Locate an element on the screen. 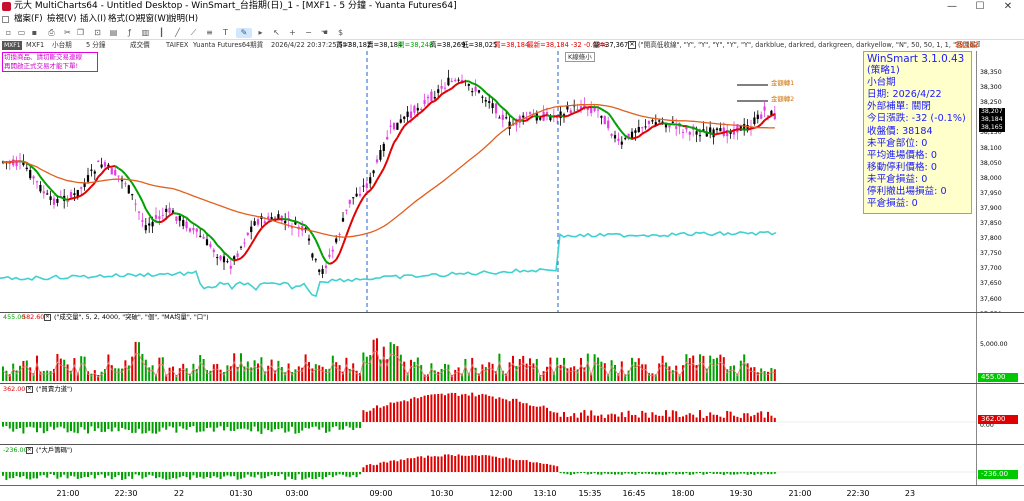 The height and width of the screenshot is (501, 1024). dollar-icon: $ is located at coordinates (340, 32).